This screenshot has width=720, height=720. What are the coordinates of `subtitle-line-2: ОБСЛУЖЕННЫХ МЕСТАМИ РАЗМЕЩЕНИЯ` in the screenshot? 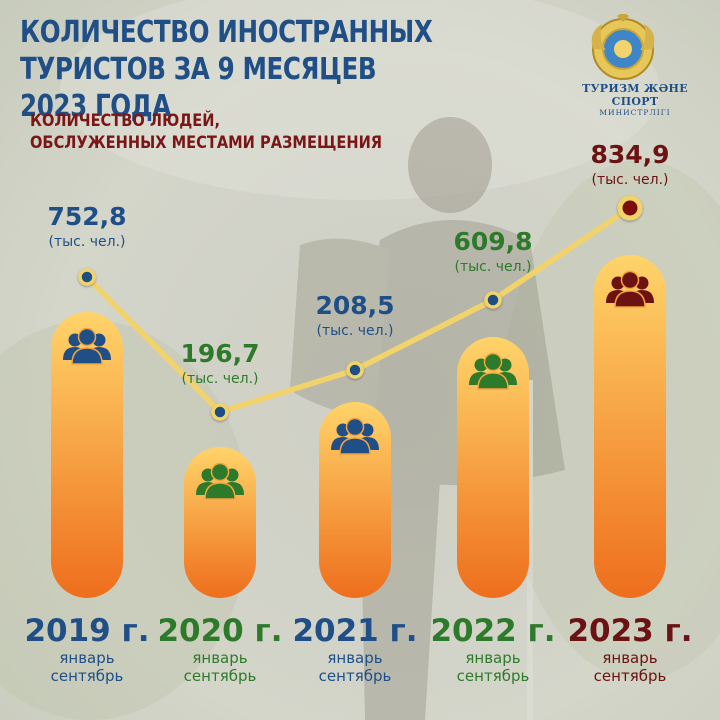 It's located at (206, 143).